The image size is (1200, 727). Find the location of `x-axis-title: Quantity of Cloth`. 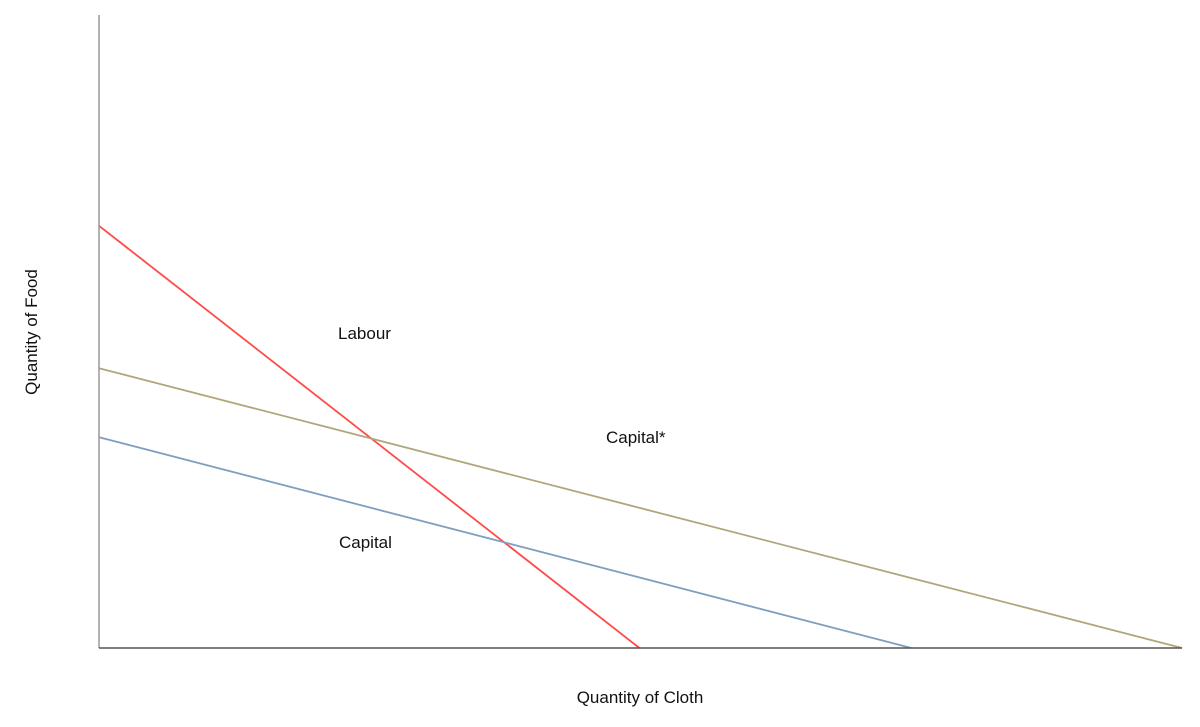

x-axis-title: Quantity of Cloth is located at coordinates (640, 697).